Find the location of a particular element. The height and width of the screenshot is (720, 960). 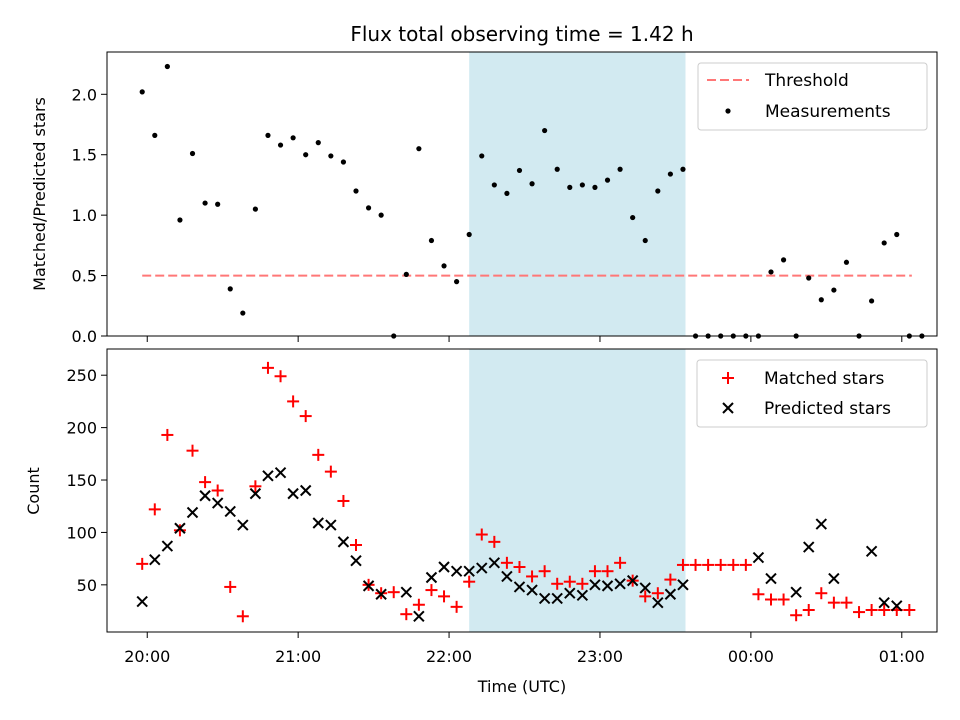

legend-measurements-label: Measurements is located at coordinates (828, 112).